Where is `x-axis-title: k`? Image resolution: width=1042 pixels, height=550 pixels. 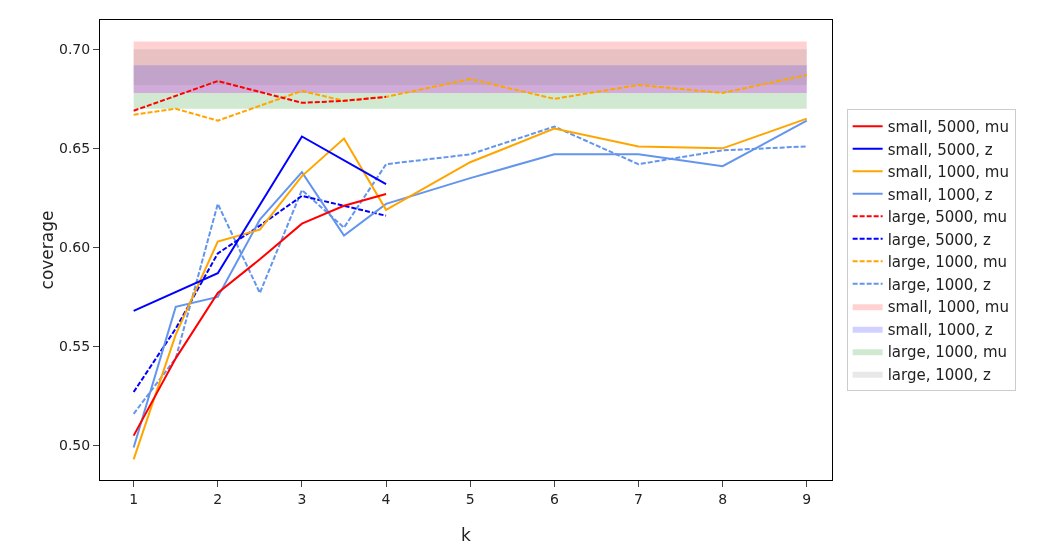
x-axis-title: k is located at coordinates (466, 535).